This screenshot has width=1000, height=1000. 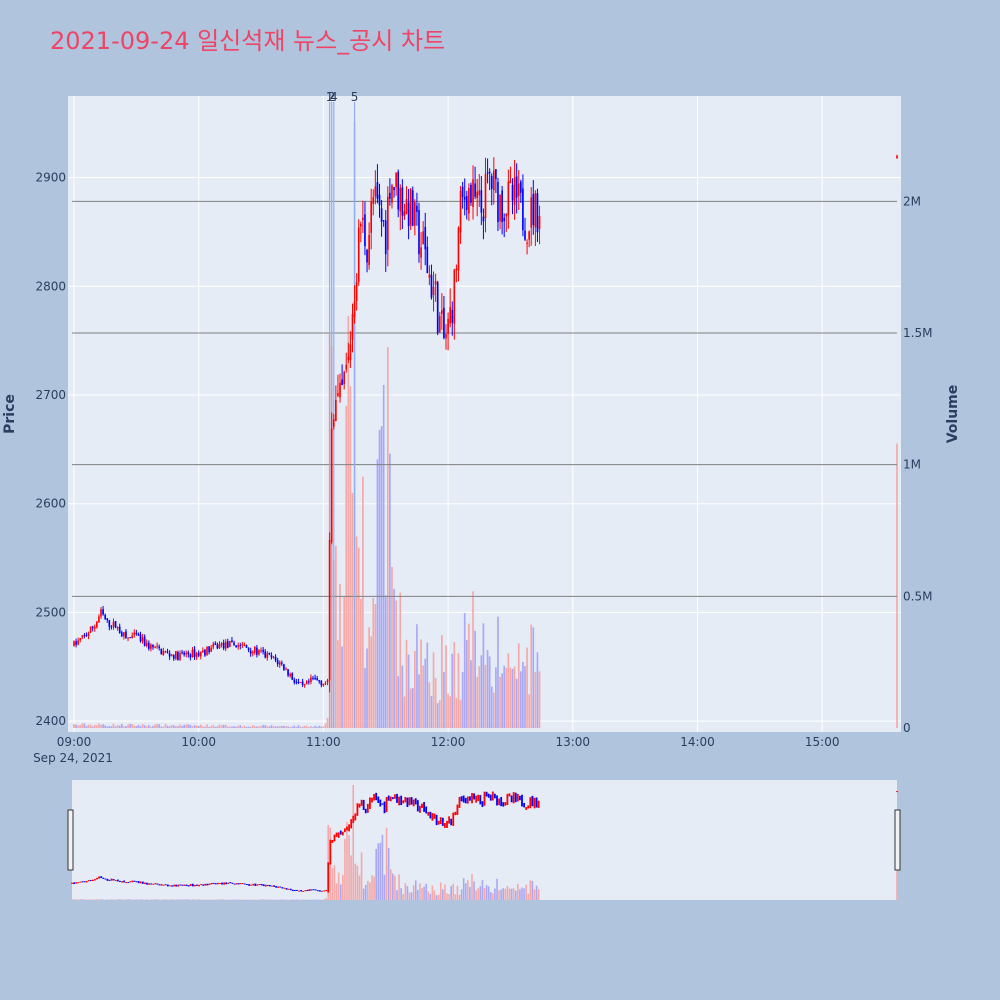 What do you see at coordinates (70, 840) in the screenshot?
I see `range-slider-left-handle` at bounding box center [70, 840].